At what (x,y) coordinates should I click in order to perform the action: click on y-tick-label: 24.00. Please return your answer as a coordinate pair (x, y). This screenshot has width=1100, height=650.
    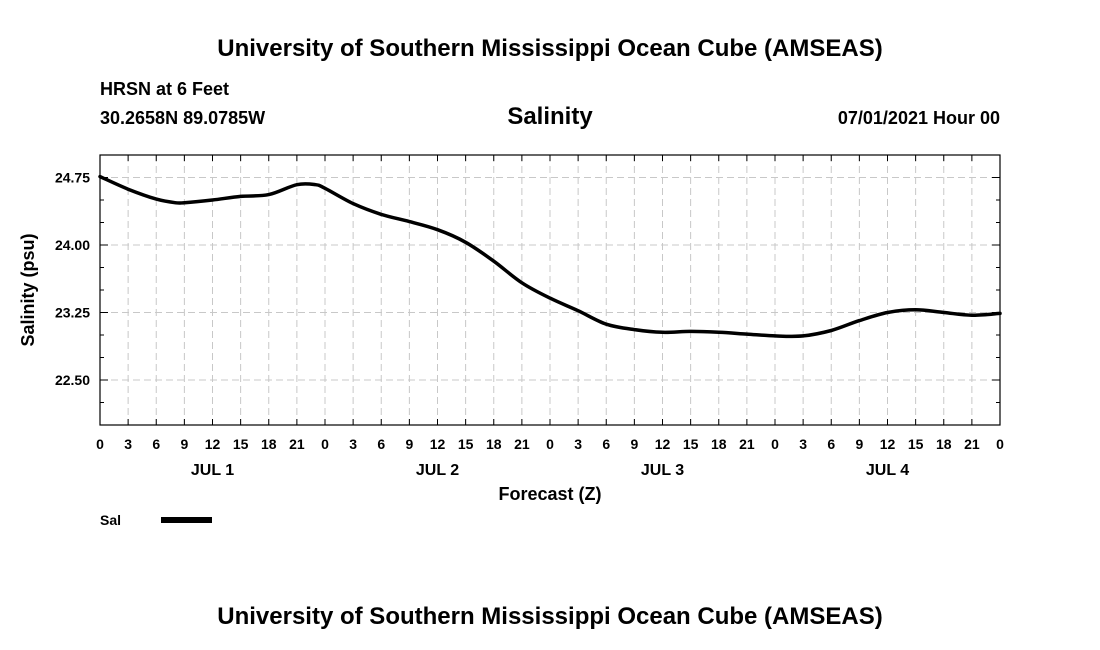
    Looking at the image, I should click on (72, 245).